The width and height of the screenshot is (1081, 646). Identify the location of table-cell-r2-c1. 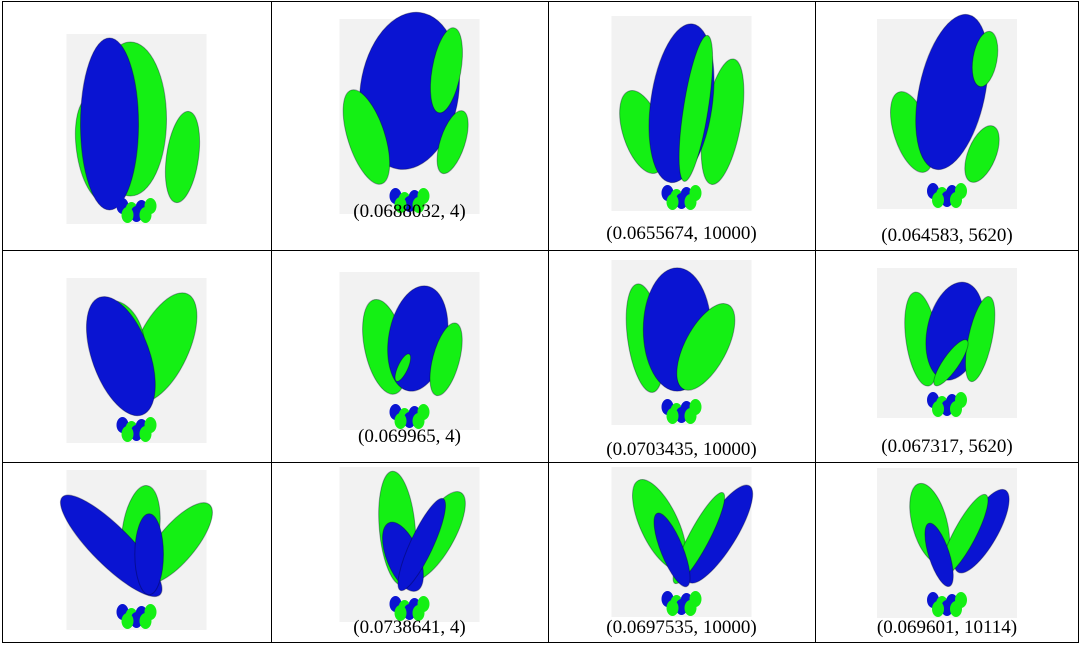
(136, 356).